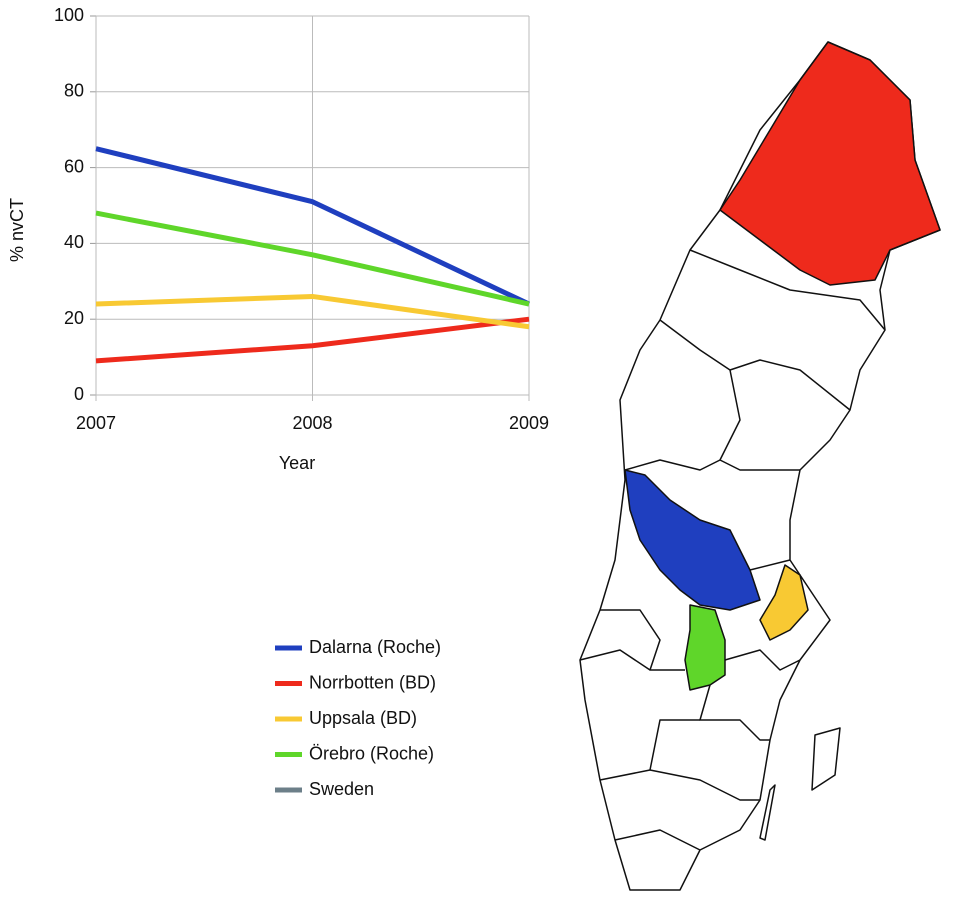 This screenshot has height=904, width=960. What do you see at coordinates (830, 163) in the screenshot?
I see `region-norrbotten` at bounding box center [830, 163].